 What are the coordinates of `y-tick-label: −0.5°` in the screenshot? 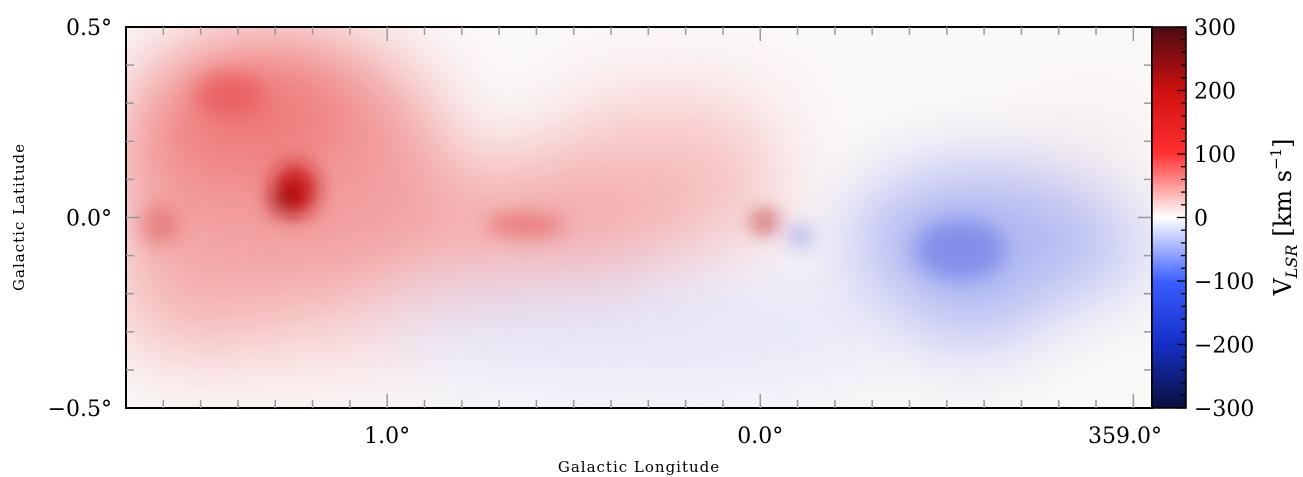 It's located at (80, 409).